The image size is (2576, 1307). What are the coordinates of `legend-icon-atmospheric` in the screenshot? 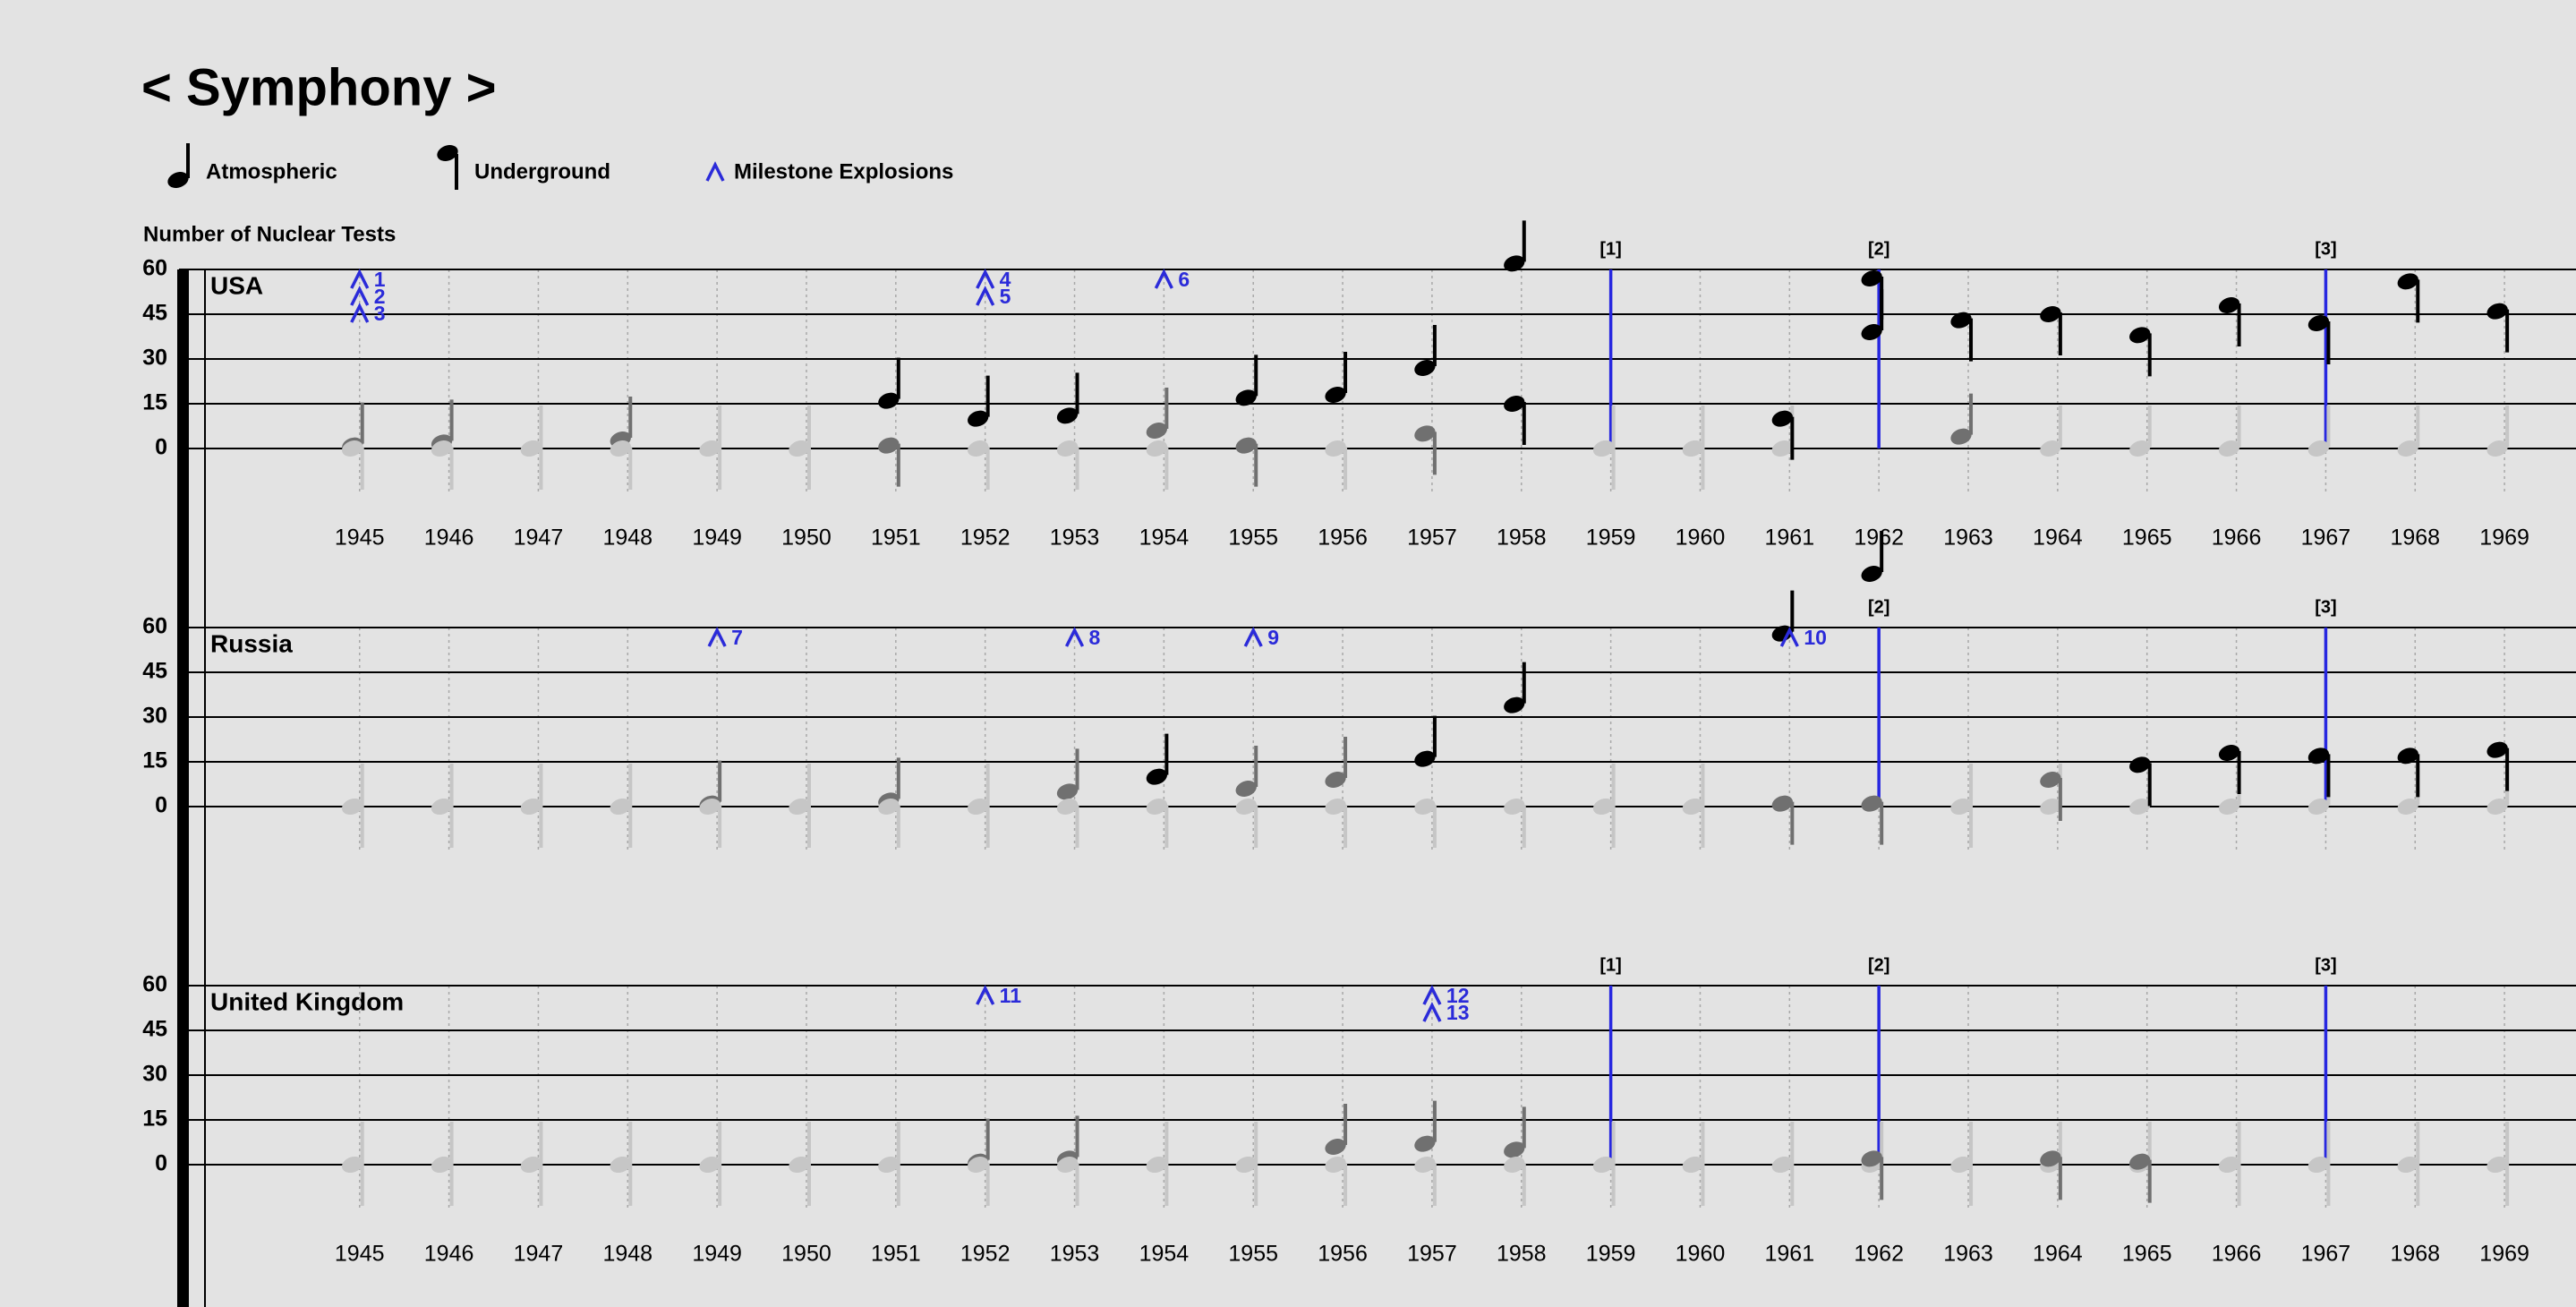 It's located at (178, 180).